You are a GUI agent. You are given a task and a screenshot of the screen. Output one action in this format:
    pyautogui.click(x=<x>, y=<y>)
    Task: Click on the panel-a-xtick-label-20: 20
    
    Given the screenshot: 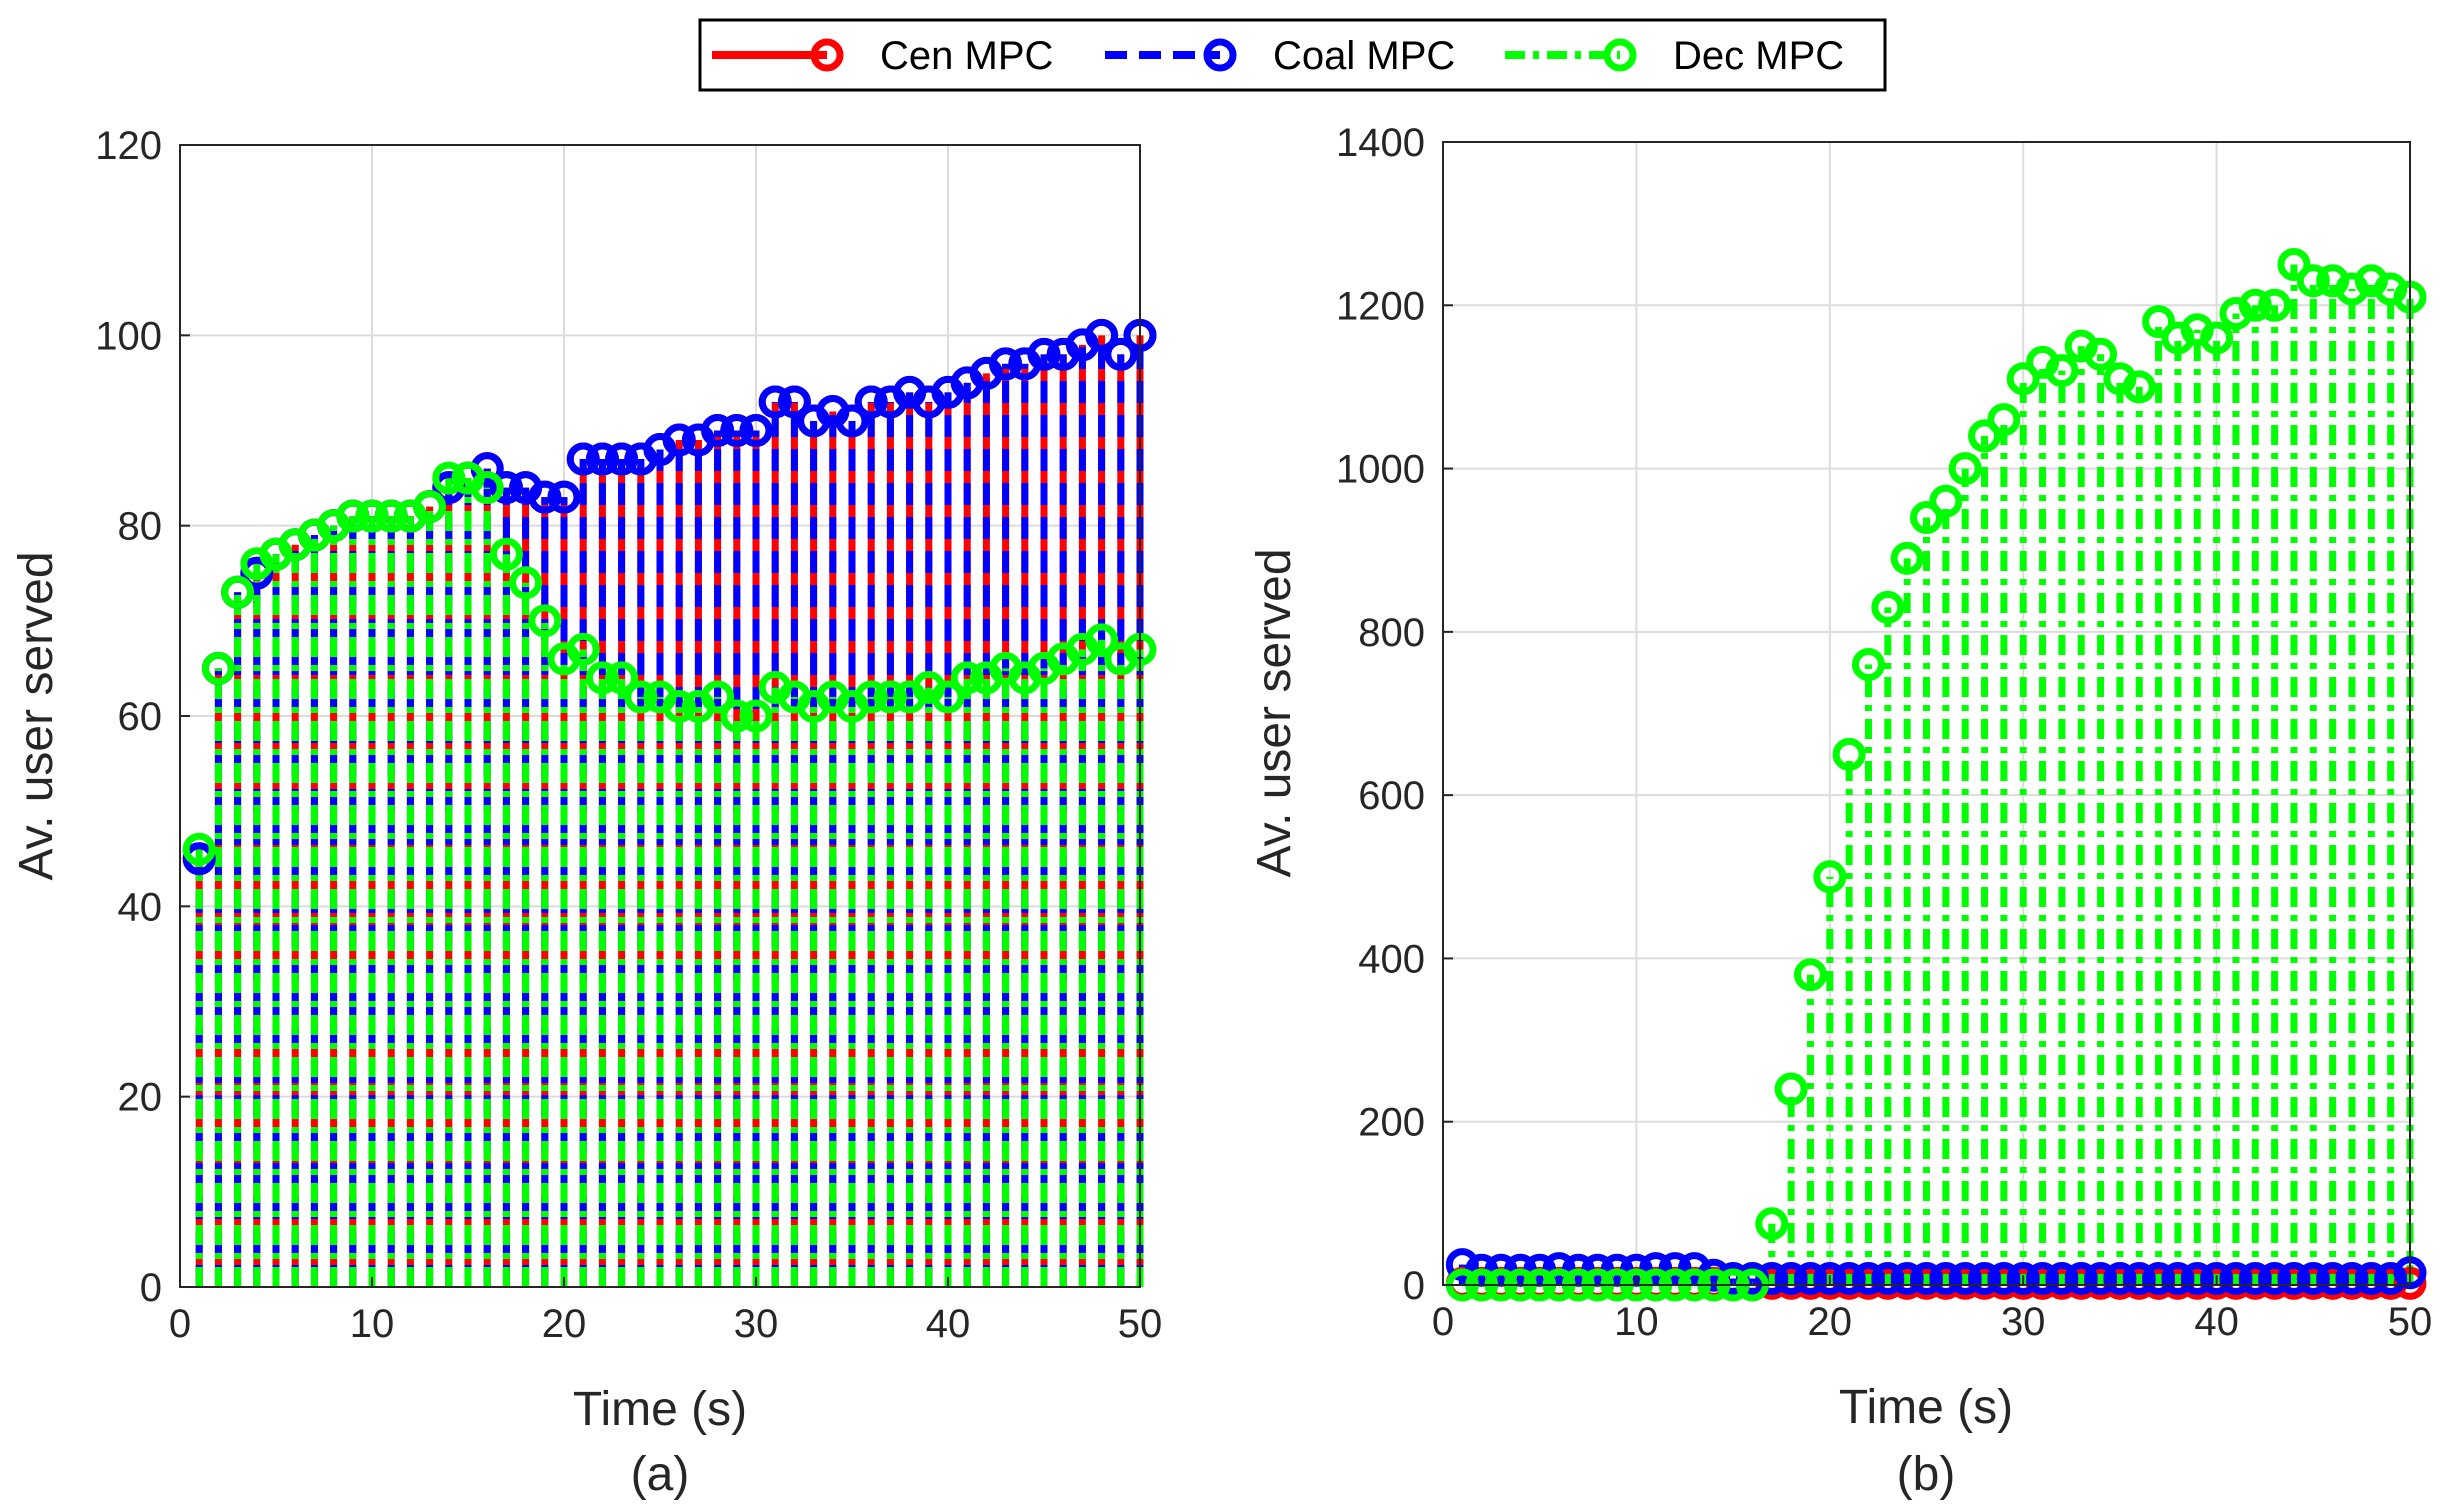 What is the action you would take?
    pyautogui.click(x=564, y=1324)
    